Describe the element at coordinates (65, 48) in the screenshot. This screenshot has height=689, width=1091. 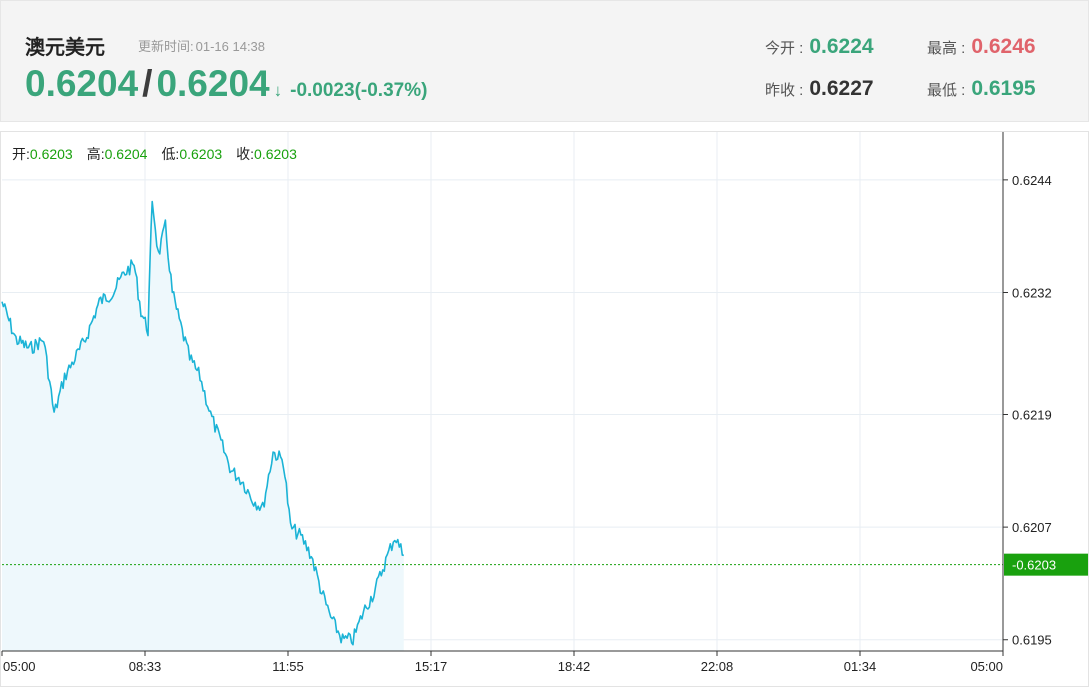
I see `pair-name: 澳元美元` at that location.